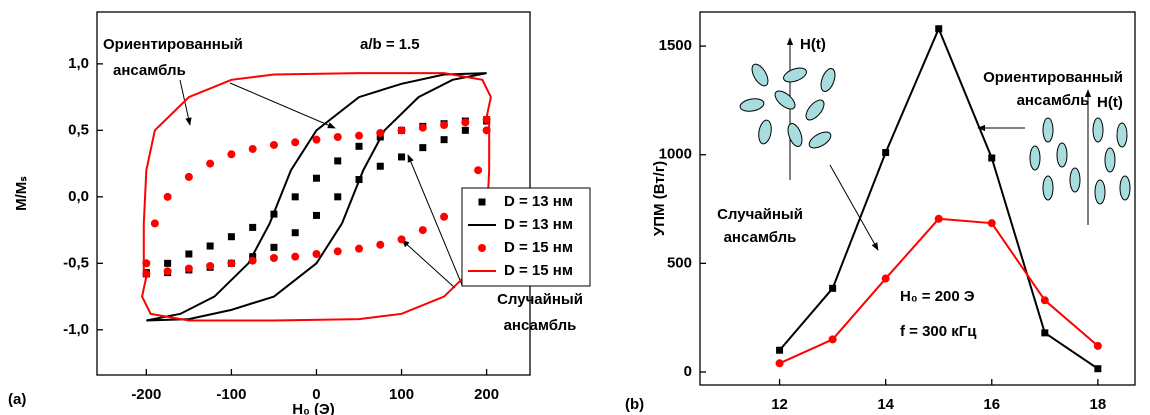 This screenshot has height=415, width=1150. What do you see at coordinates (486, 394) in the screenshot?
I see `x-tick-label: 200` at bounding box center [486, 394].